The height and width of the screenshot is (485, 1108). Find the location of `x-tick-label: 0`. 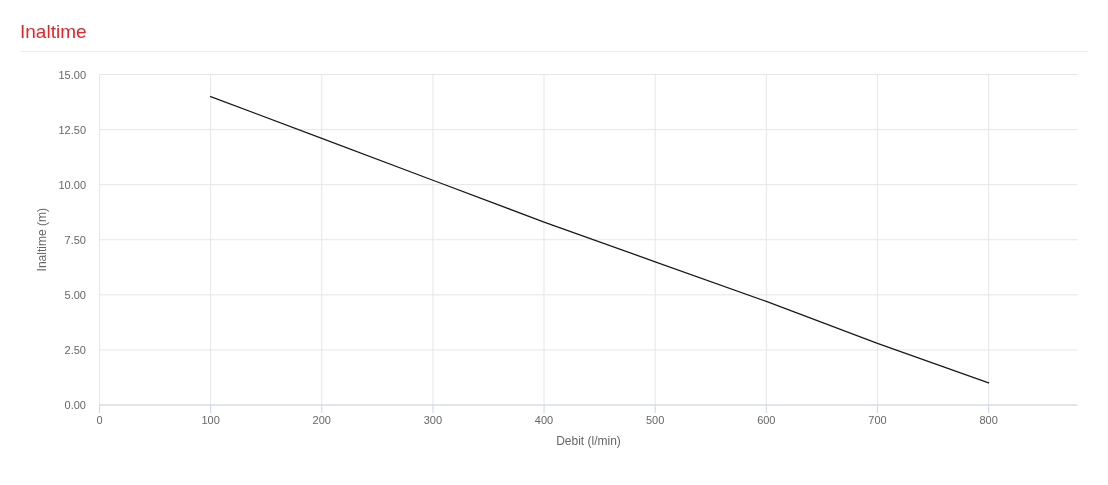

x-tick-label: 0 is located at coordinates (99, 420).